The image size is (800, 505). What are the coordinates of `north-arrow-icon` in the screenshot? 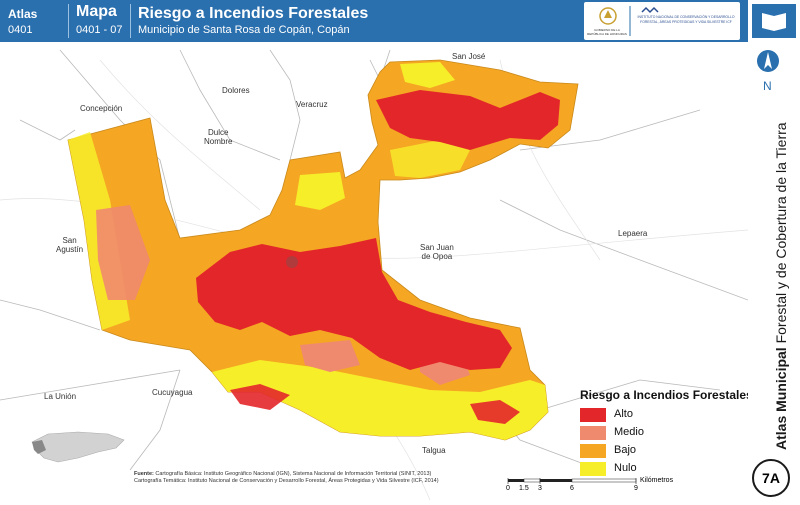 It's located at (768, 61).